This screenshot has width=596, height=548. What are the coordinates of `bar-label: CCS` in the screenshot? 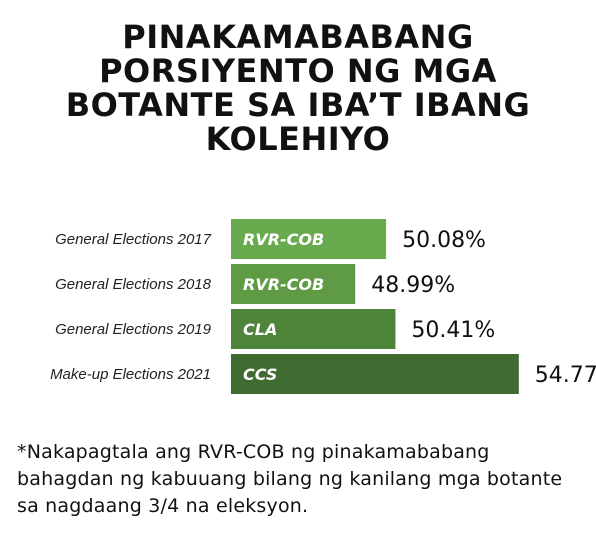 It's located at (260, 374).